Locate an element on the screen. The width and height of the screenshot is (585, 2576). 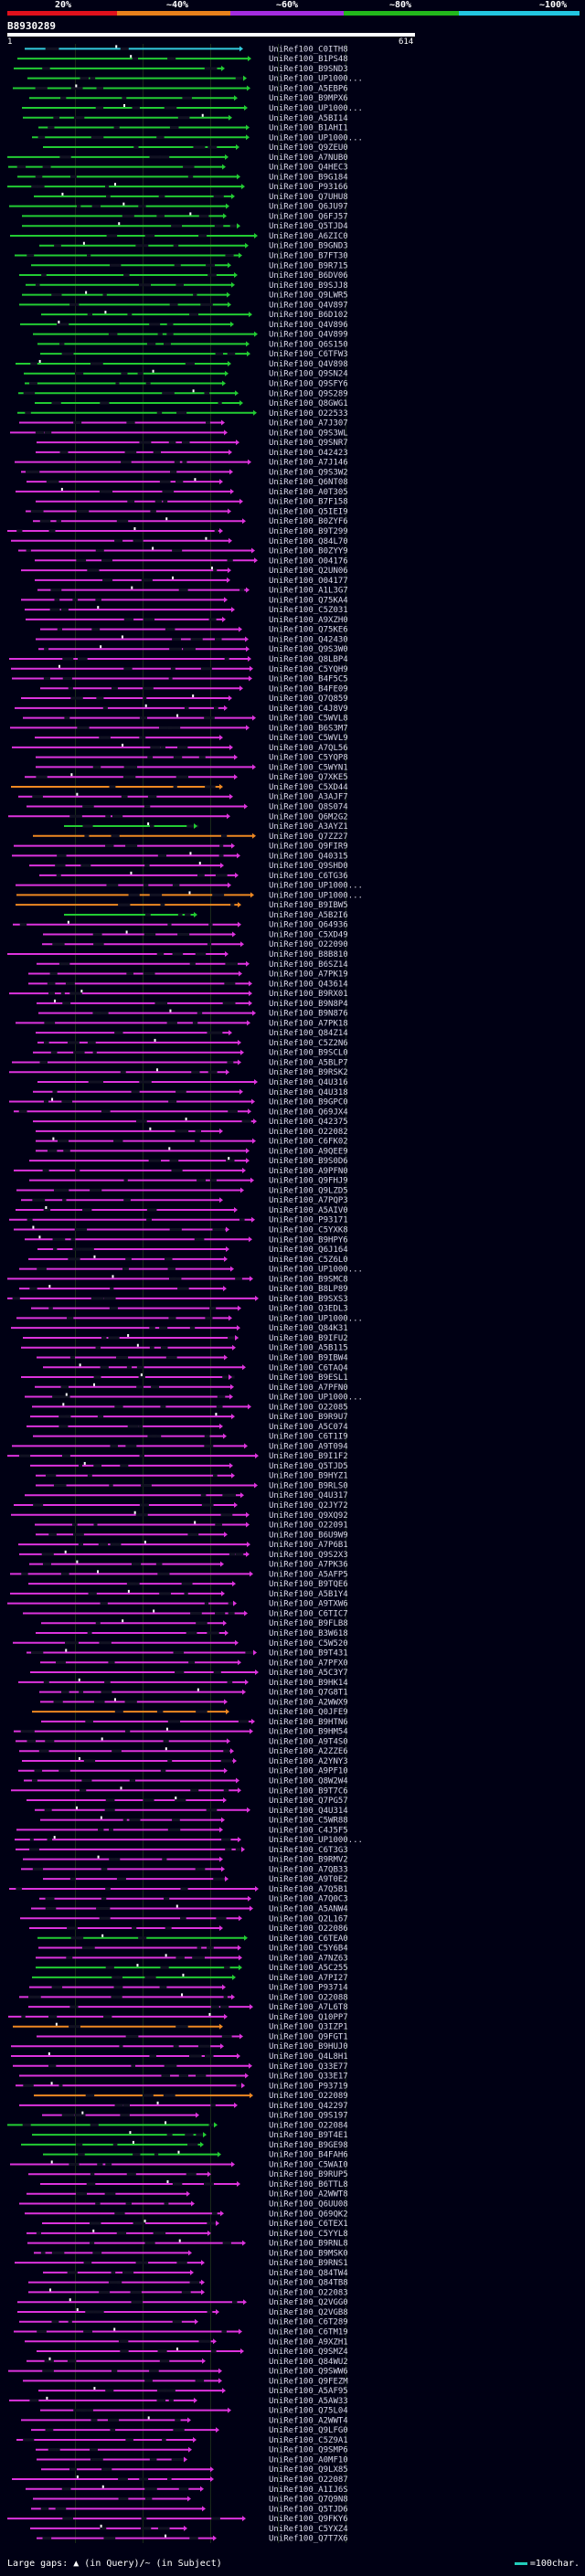
hit-id-link: UniRef100_B9HTN6 is located at coordinates (309, 1722).